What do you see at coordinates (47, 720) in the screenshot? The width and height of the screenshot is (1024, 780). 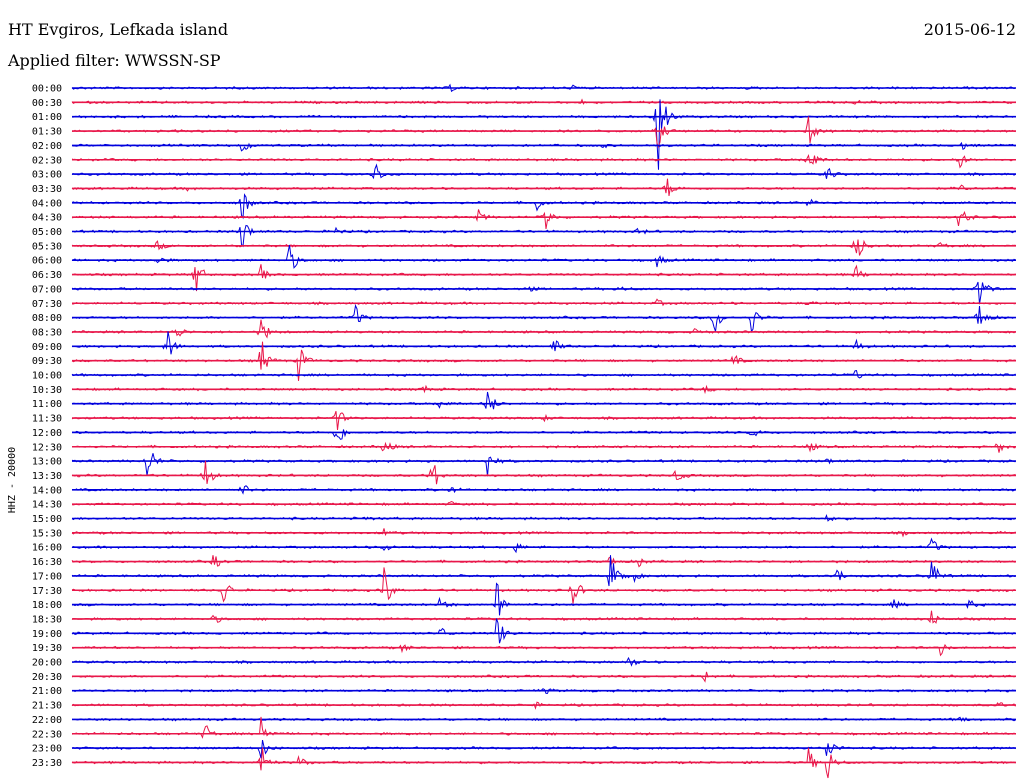 I see `trace-time-label: 22:00` at bounding box center [47, 720].